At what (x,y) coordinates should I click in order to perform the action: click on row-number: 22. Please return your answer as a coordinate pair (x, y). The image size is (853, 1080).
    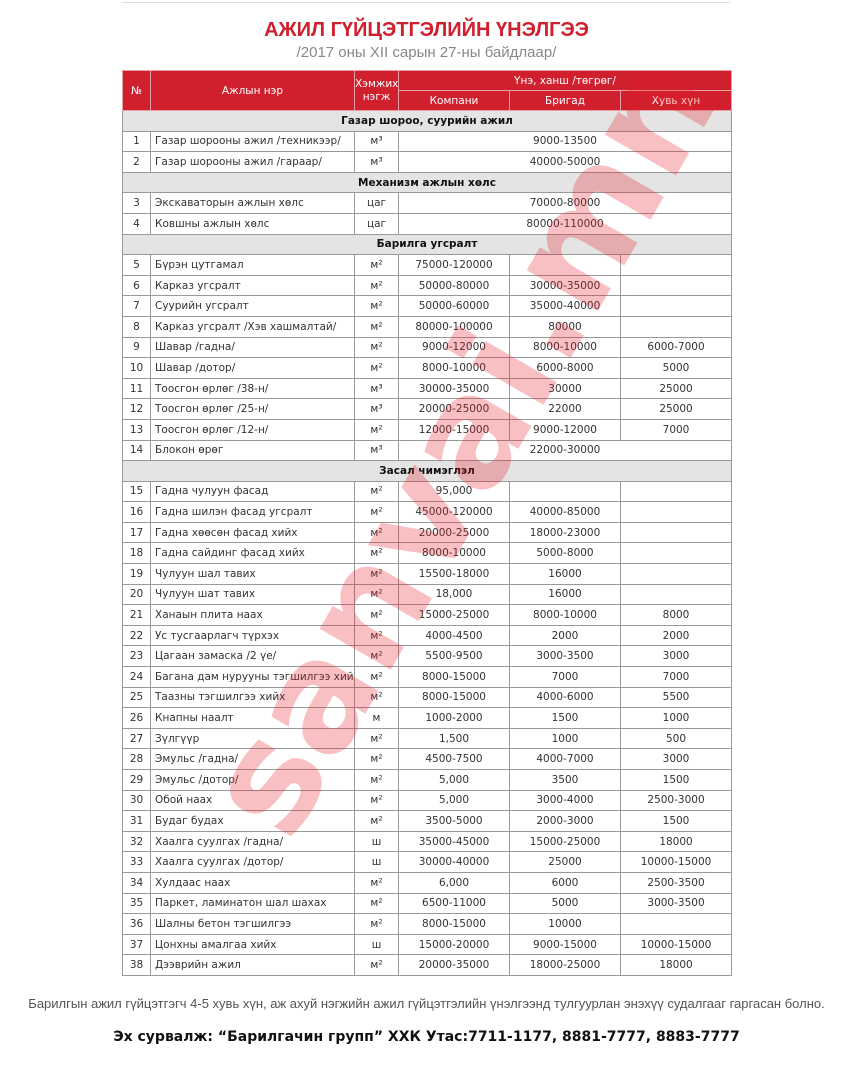
    Looking at the image, I should click on (136, 635).